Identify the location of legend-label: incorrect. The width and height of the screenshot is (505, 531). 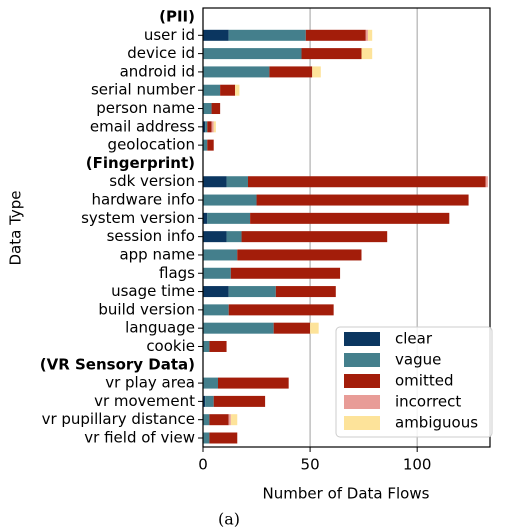
(428, 402).